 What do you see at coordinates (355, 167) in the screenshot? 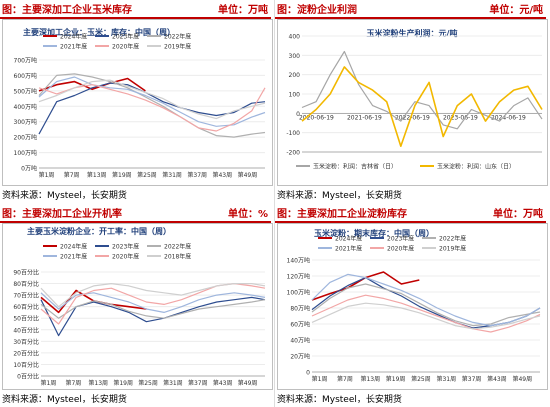
I see `legend-label: 玉米淀粉：利润：吉林省（日）` at bounding box center [355, 167].